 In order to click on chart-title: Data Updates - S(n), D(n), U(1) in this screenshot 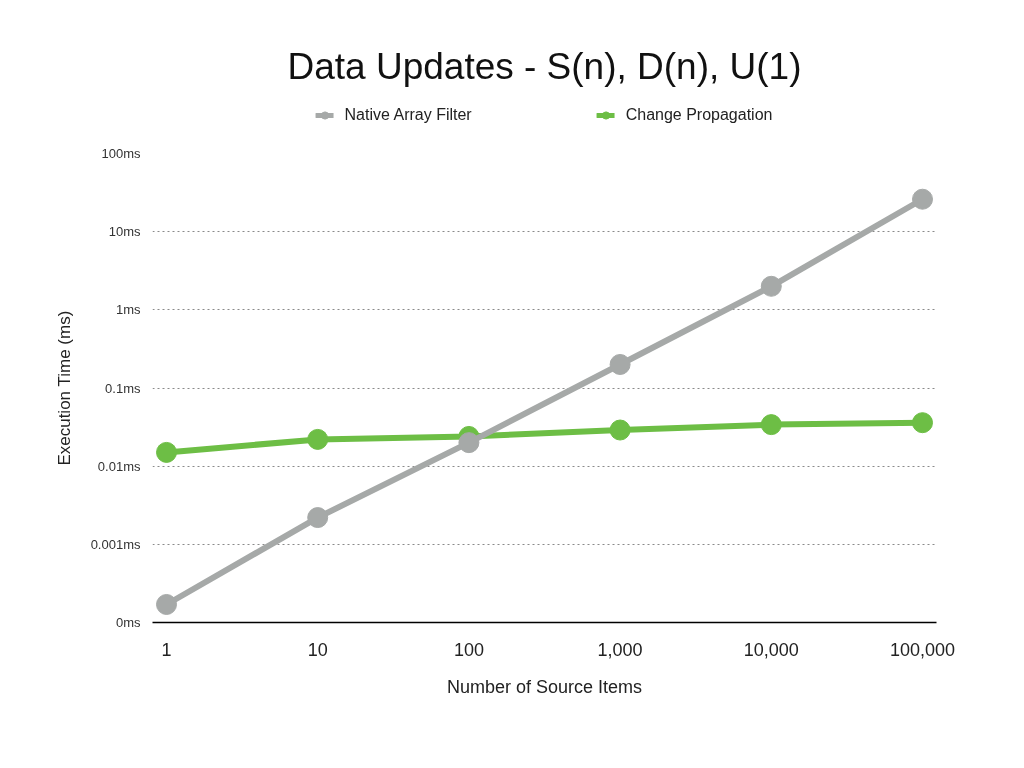, I will do `click(544, 66)`.